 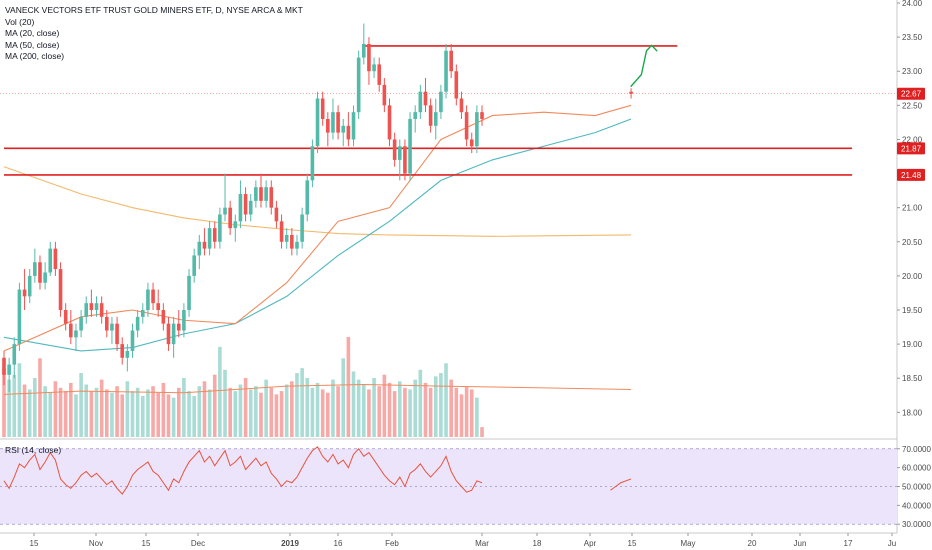 I want to click on price-tick-label: 19.00, so click(x=912, y=344).